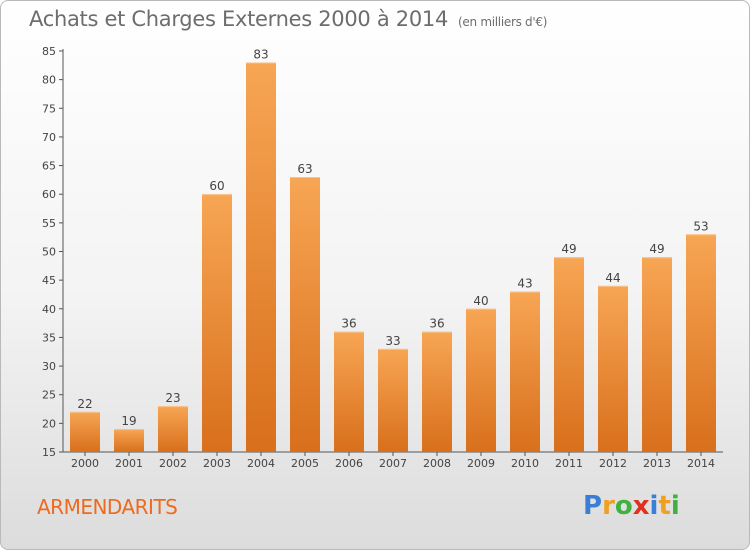  I want to click on y-tick-label: 65, so click(49, 166).